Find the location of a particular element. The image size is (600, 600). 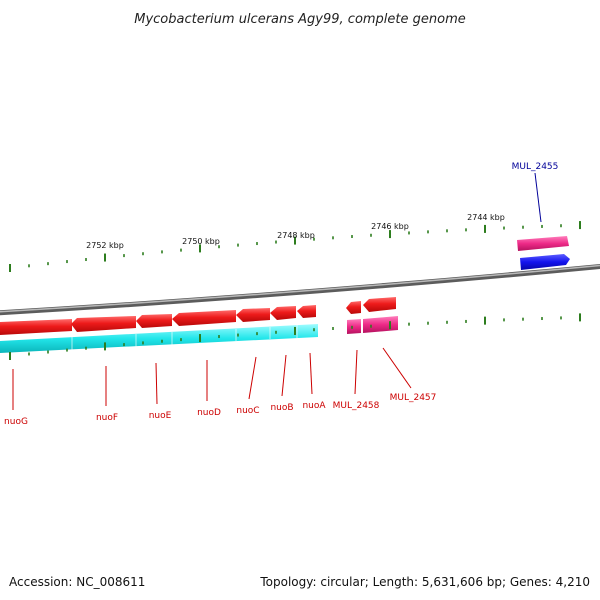

label-nuoA: nuoA is located at coordinates (314, 406).